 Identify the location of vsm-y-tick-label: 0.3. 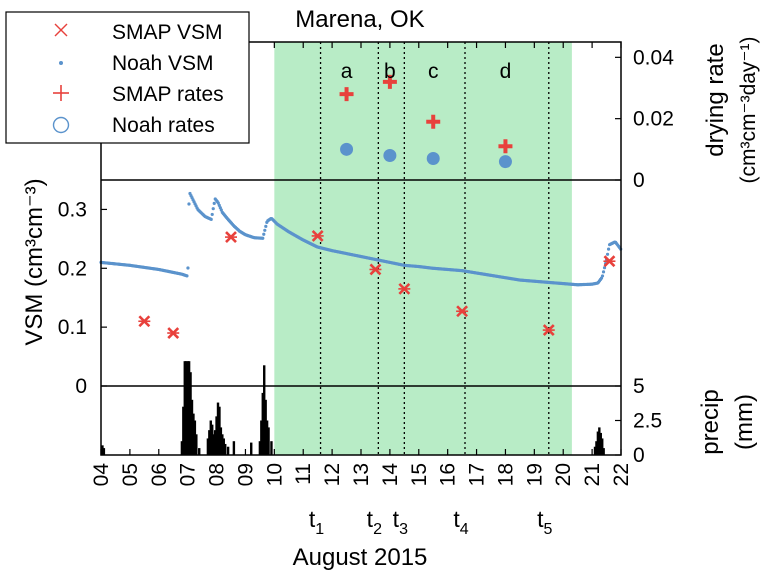
(72, 209).